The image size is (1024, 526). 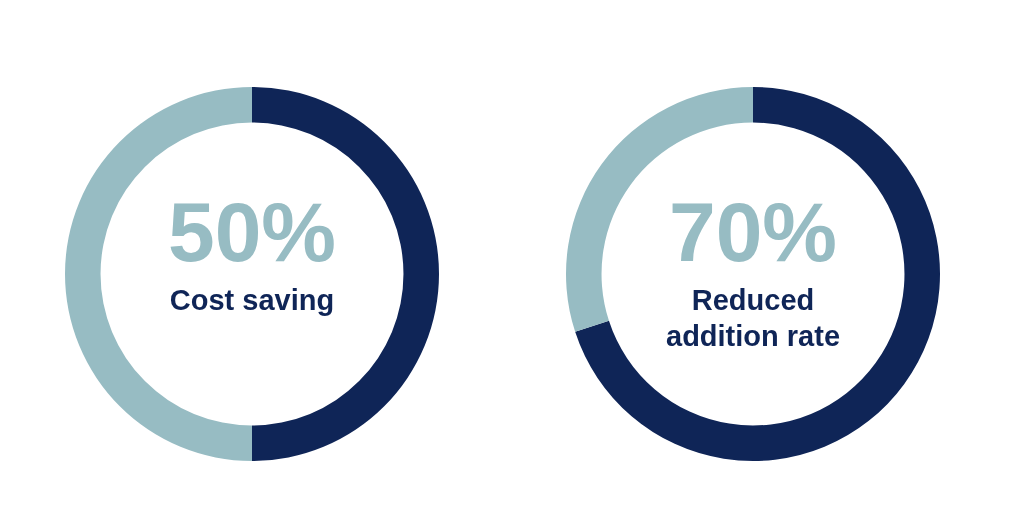 What do you see at coordinates (252, 232) in the screenshot?
I see `data-label: 50%` at bounding box center [252, 232].